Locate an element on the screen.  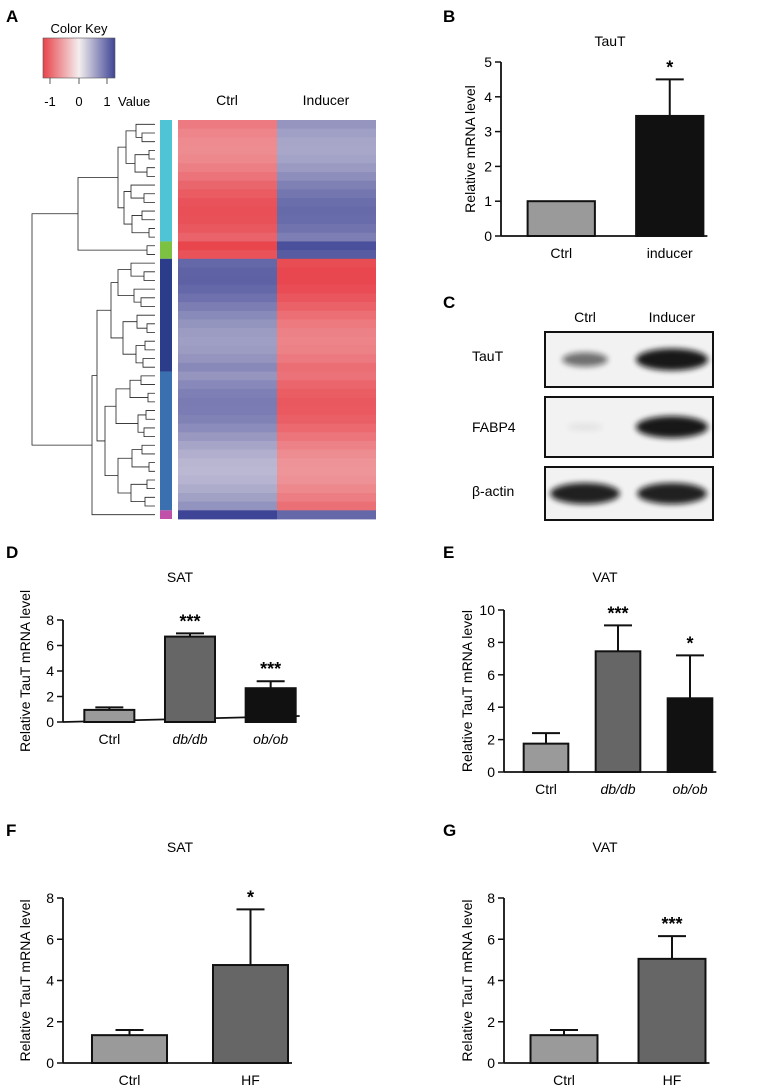
significance-marker: *** is located at coordinates (270, 669).